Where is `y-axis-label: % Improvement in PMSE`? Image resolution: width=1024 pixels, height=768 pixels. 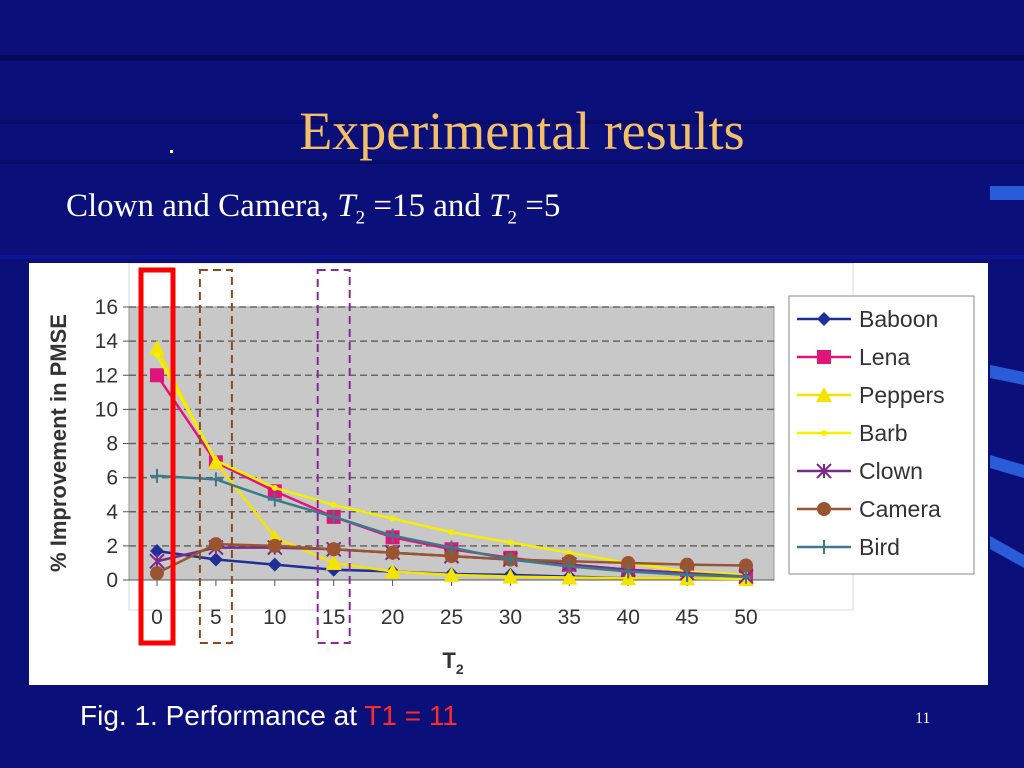
y-axis-label: % Improvement in PMSE is located at coordinates (58, 443).